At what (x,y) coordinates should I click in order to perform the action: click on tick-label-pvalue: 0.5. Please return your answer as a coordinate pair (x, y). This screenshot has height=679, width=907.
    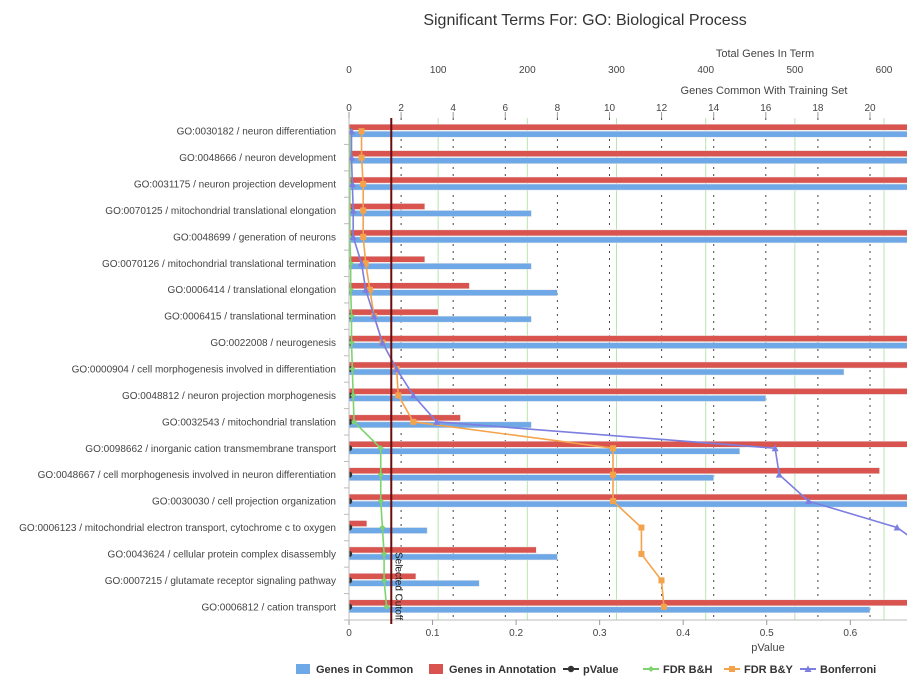
    Looking at the image, I should click on (767, 633).